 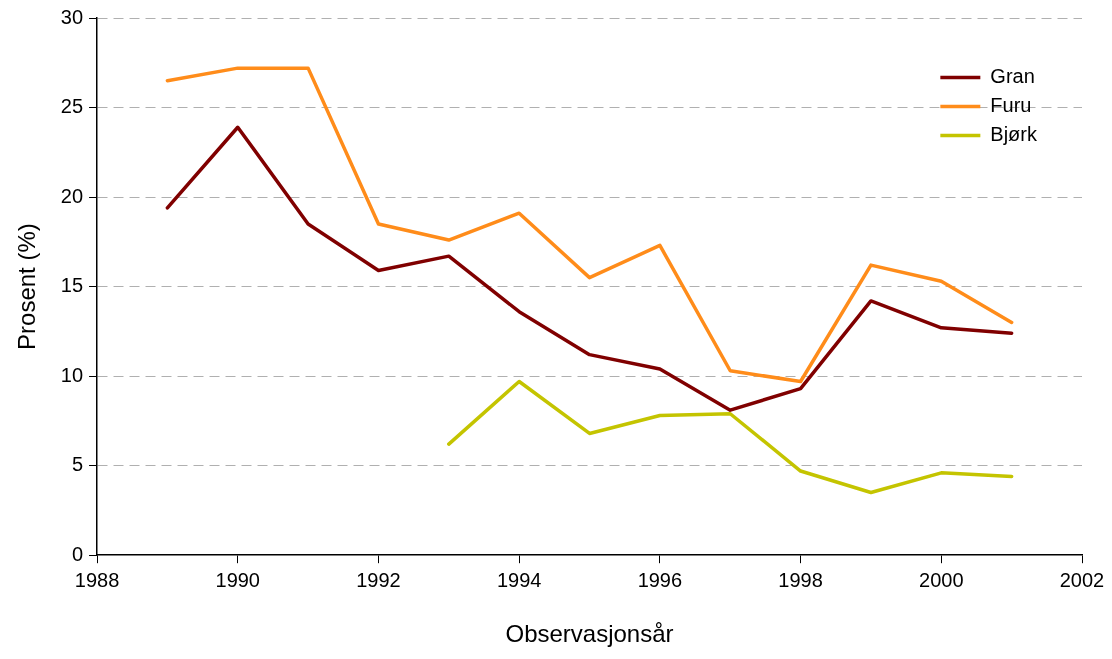 What do you see at coordinates (27, 286) in the screenshot?
I see `y-axis-title: Prosent (%)` at bounding box center [27, 286].